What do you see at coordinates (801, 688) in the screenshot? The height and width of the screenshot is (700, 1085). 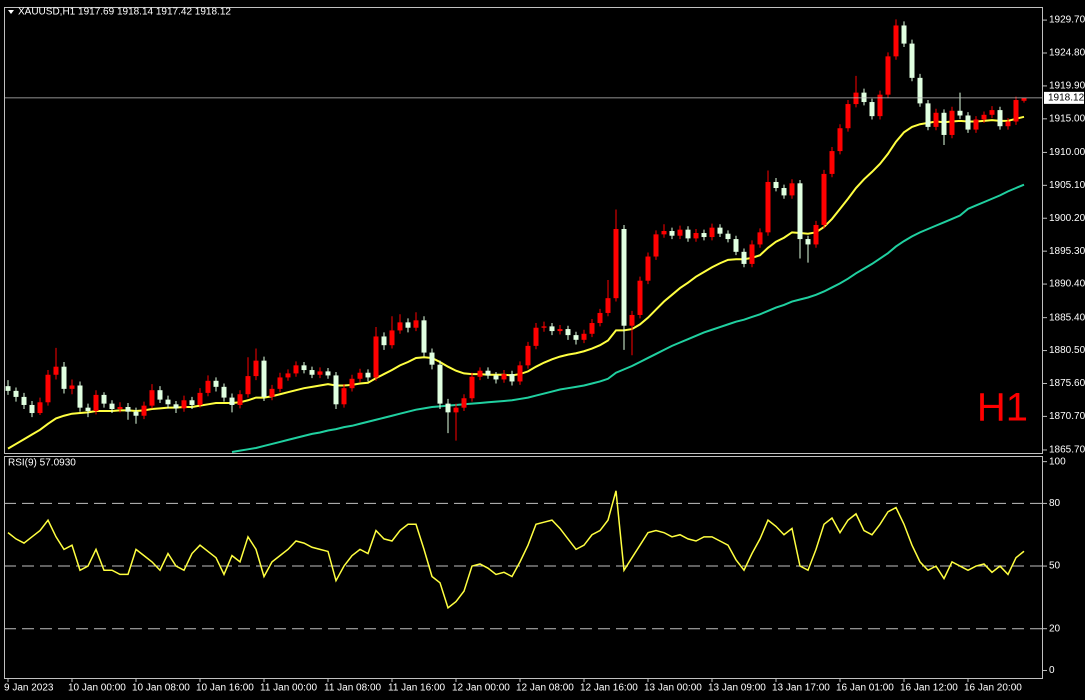 I see `x-tick-label: 13 Jan 17:00` at bounding box center [801, 688].